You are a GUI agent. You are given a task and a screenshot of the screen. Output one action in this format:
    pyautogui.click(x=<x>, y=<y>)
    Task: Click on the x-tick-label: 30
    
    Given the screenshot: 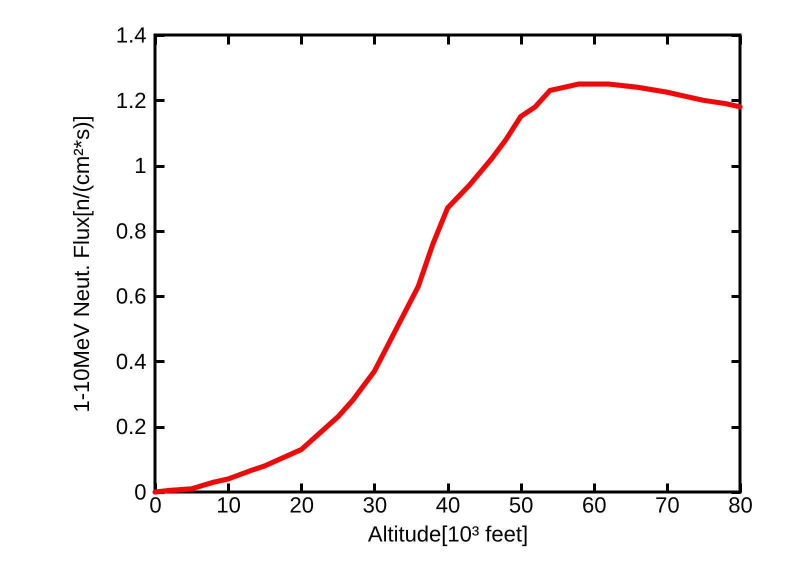 What is the action you would take?
    pyautogui.click(x=375, y=505)
    